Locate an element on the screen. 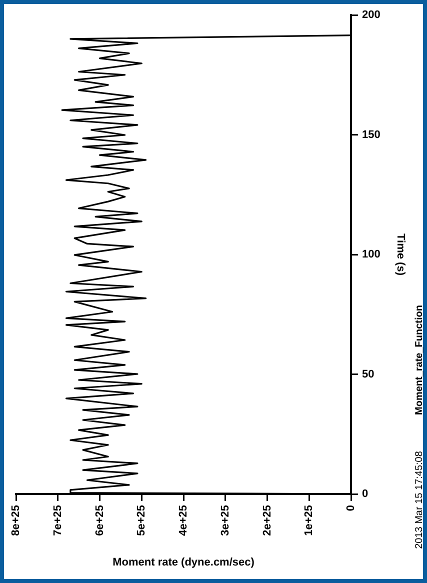 This screenshot has height=583, width=427. x-tick-label: 6e+25 is located at coordinates (100, 520).